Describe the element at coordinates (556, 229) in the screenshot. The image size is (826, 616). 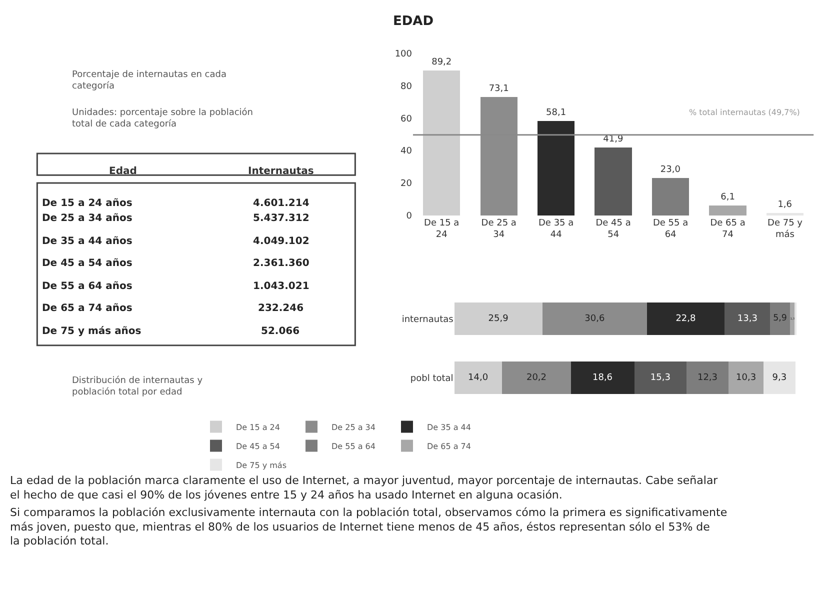
I see `x-tick-label: De 35 a 44` at that location.